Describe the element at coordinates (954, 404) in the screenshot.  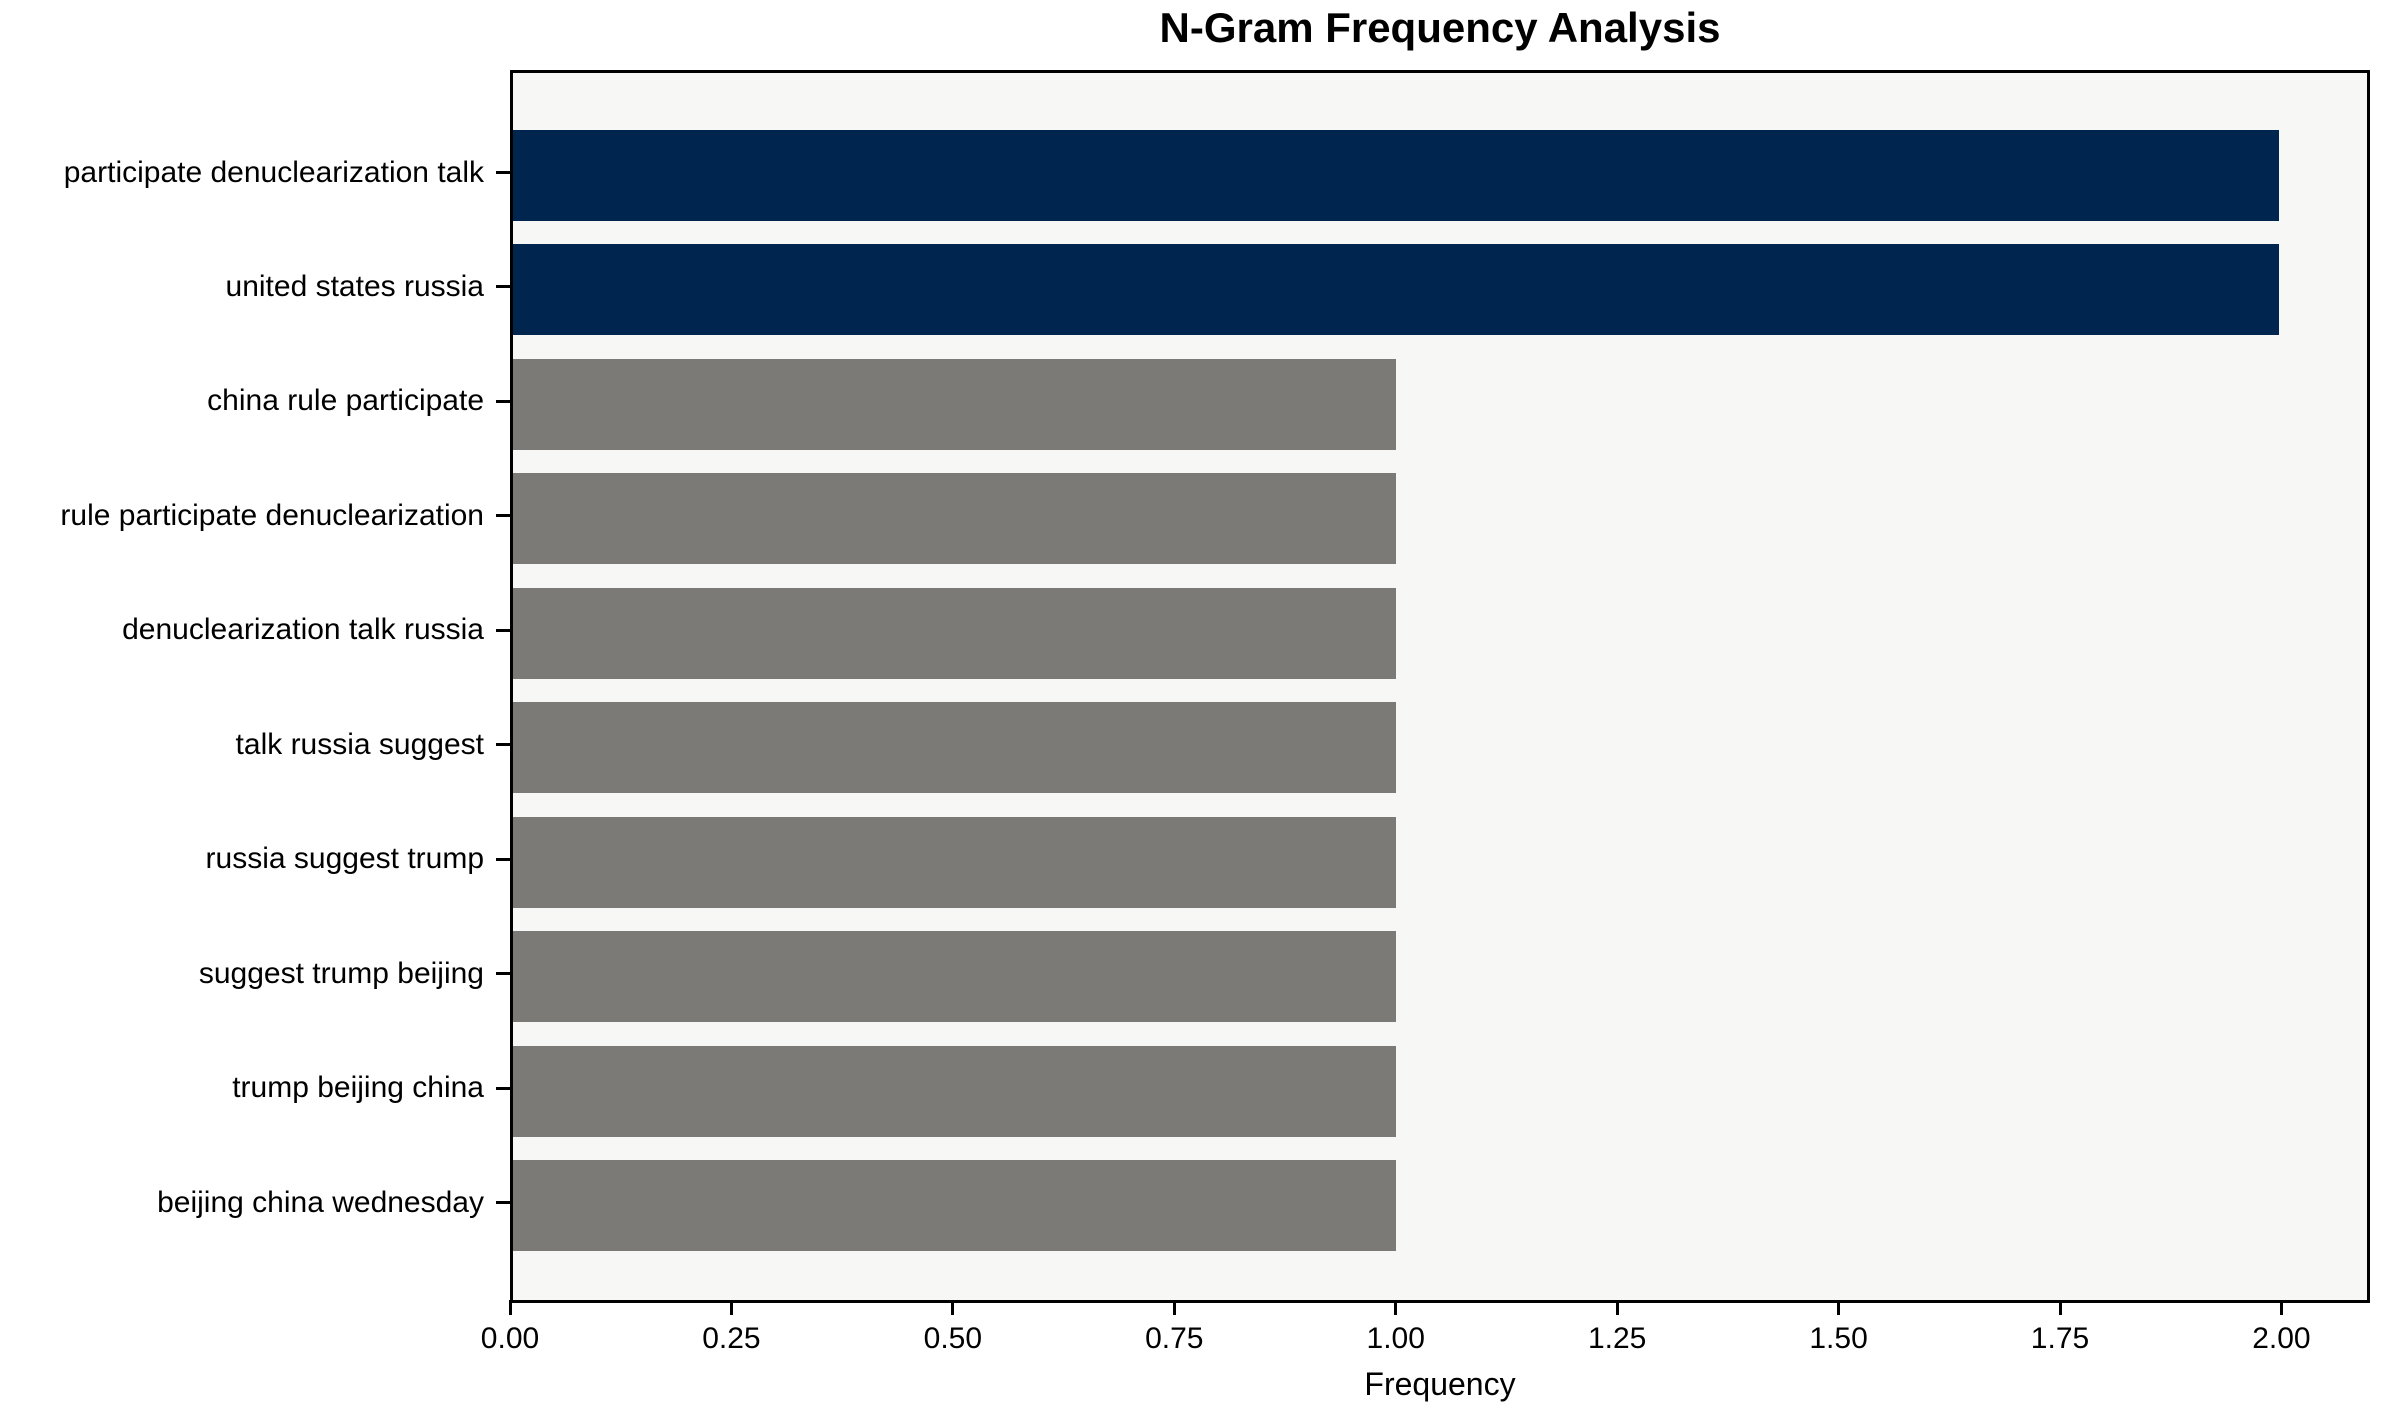
I see `bar-china-rule-participate` at that location.